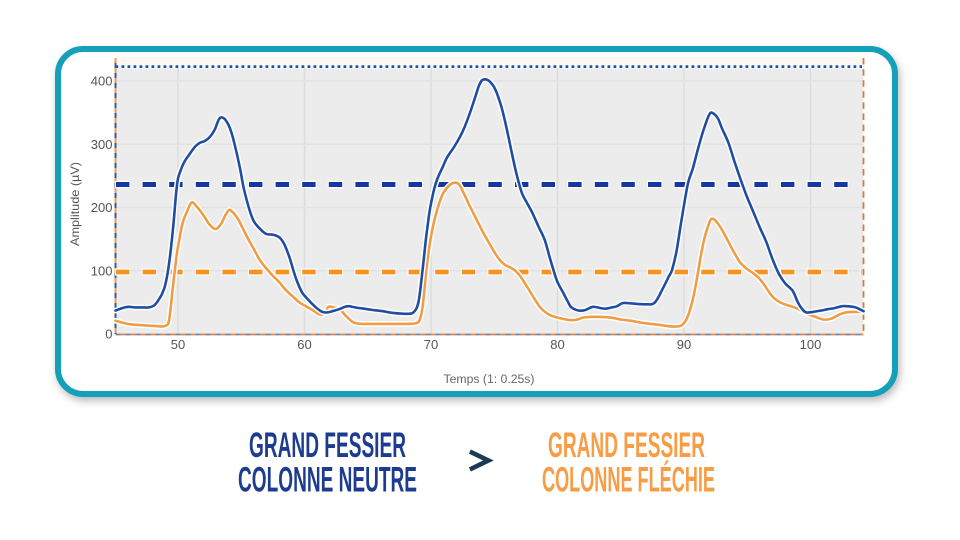 This screenshot has width=960, height=540. I want to click on svg-text: 50, so click(178, 344).